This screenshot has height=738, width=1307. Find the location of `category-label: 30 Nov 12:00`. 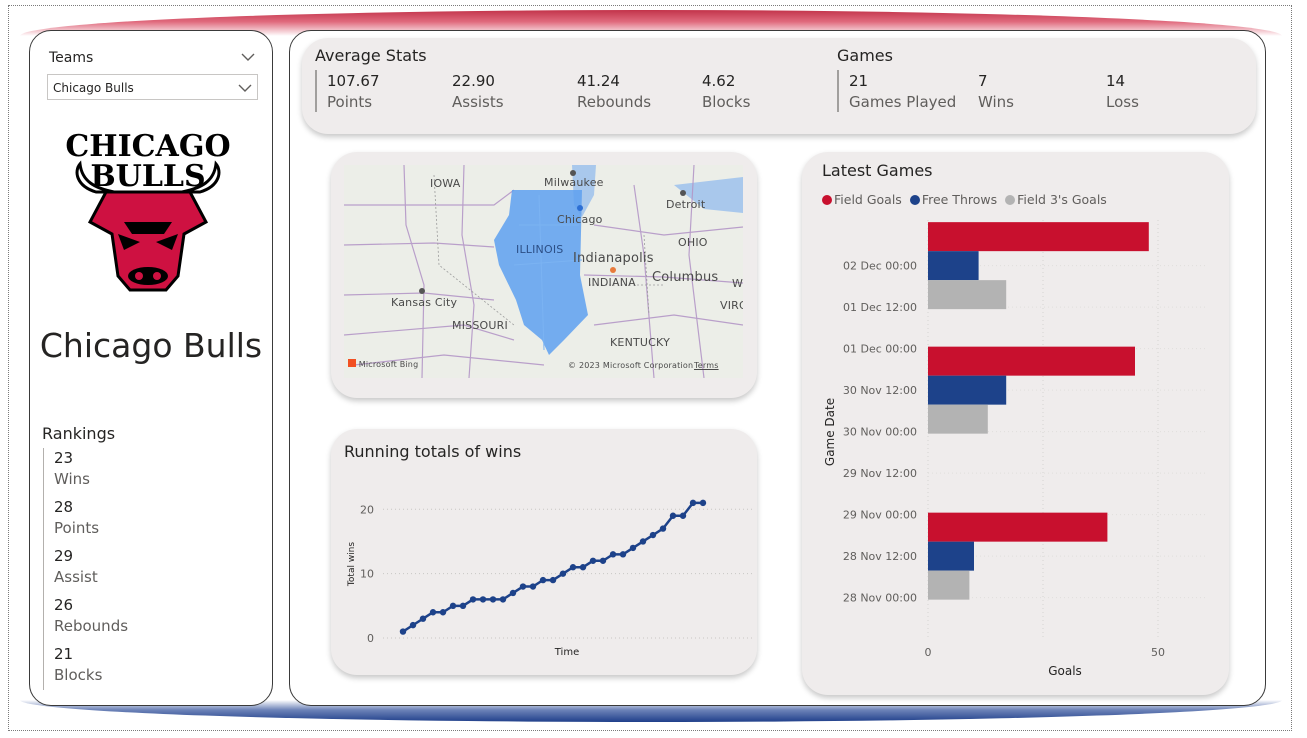

category-label: 30 Nov 12:00 is located at coordinates (880, 390).